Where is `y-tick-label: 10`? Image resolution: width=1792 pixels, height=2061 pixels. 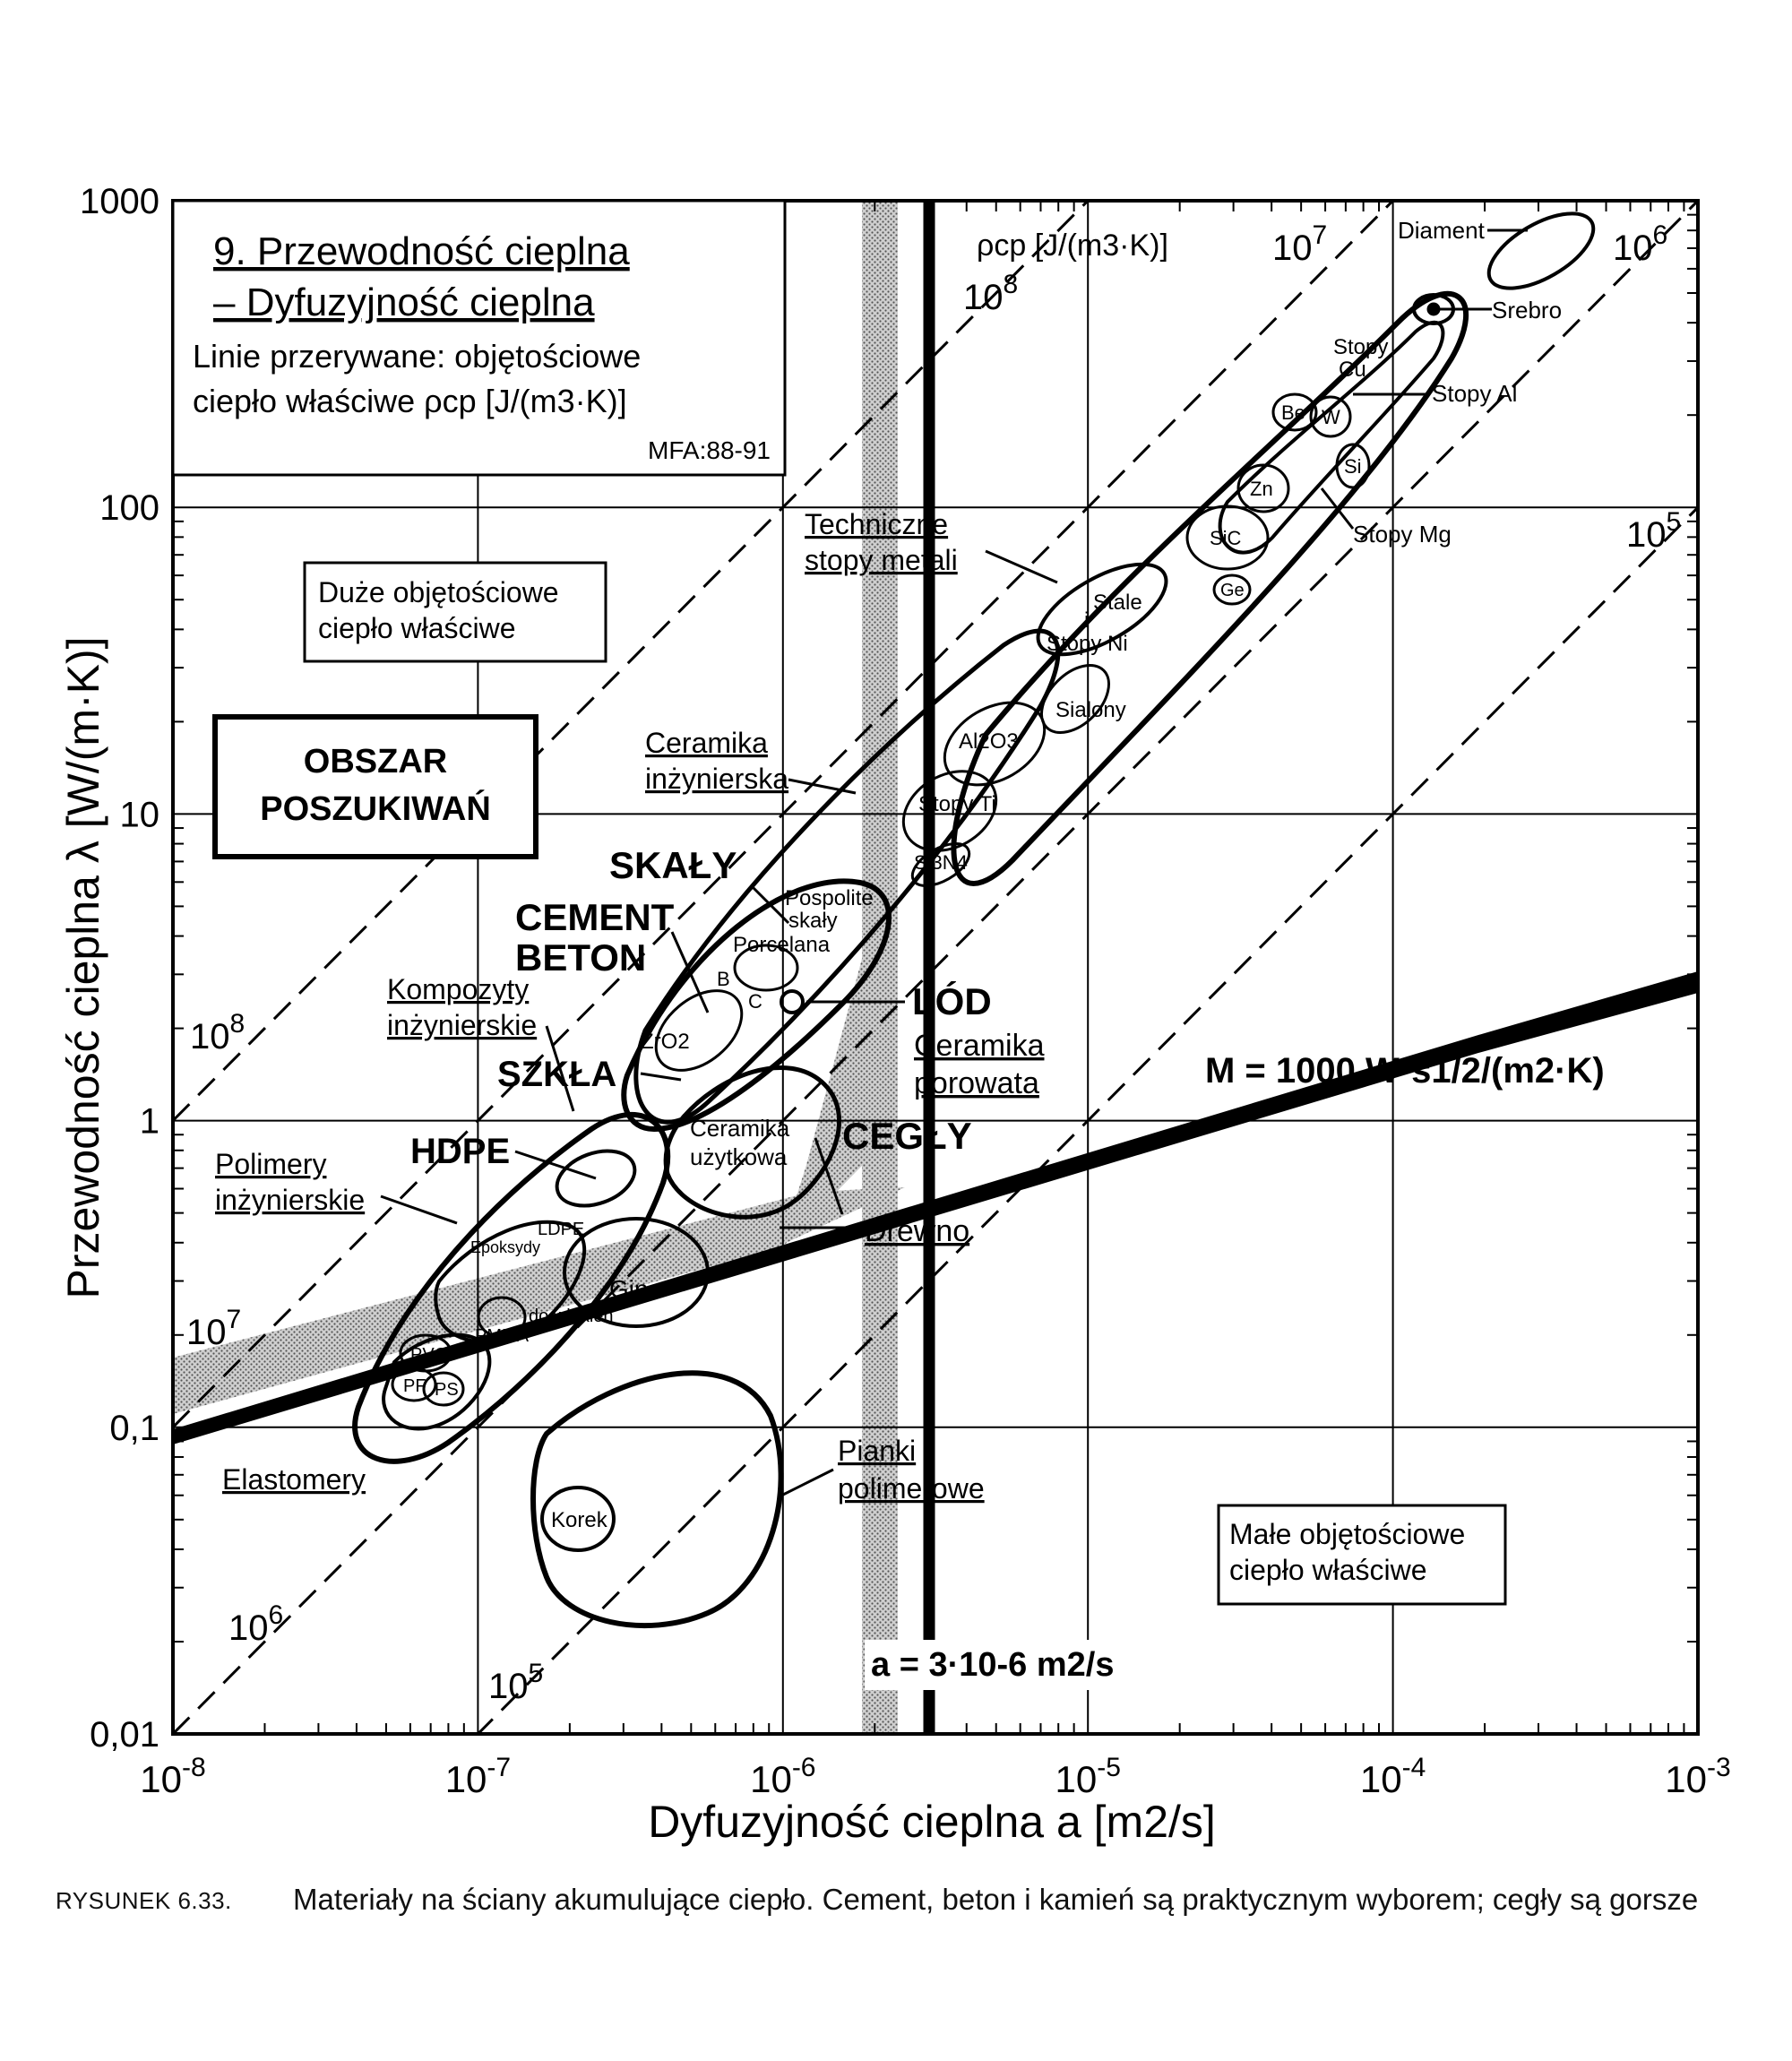
y-tick-label: 10 is located at coordinates (140, 814).